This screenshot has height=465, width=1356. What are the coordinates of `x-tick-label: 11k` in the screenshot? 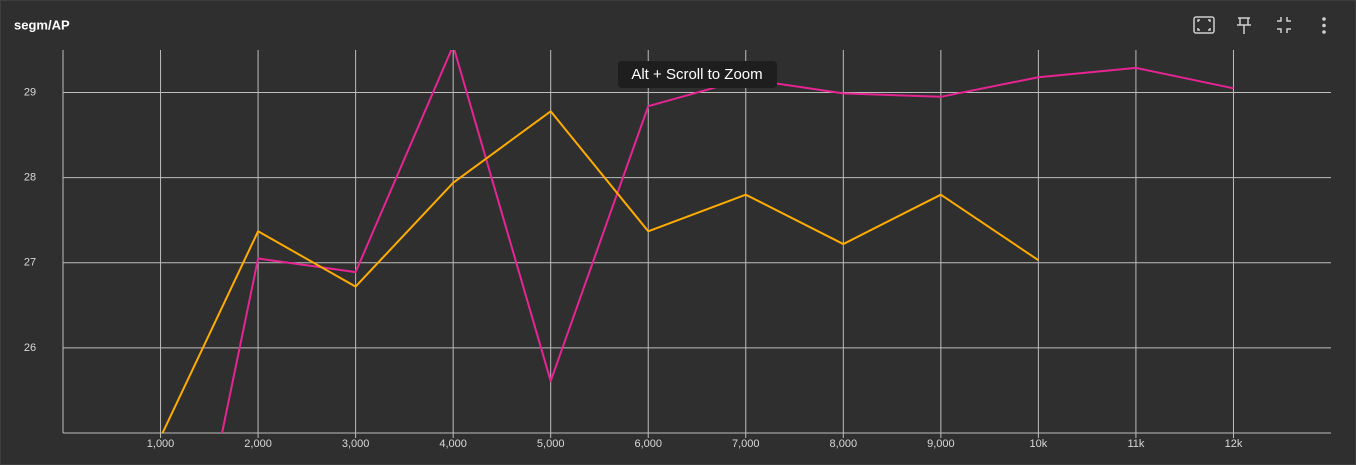 It's located at (1135, 444).